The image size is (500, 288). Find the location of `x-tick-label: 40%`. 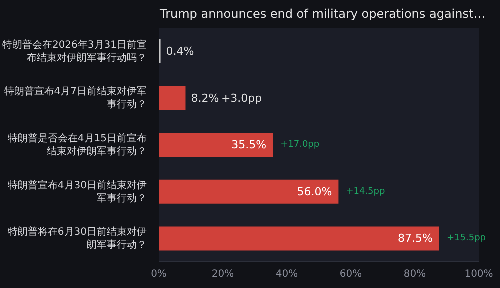

x-tick-label: 40% is located at coordinates (287, 274).